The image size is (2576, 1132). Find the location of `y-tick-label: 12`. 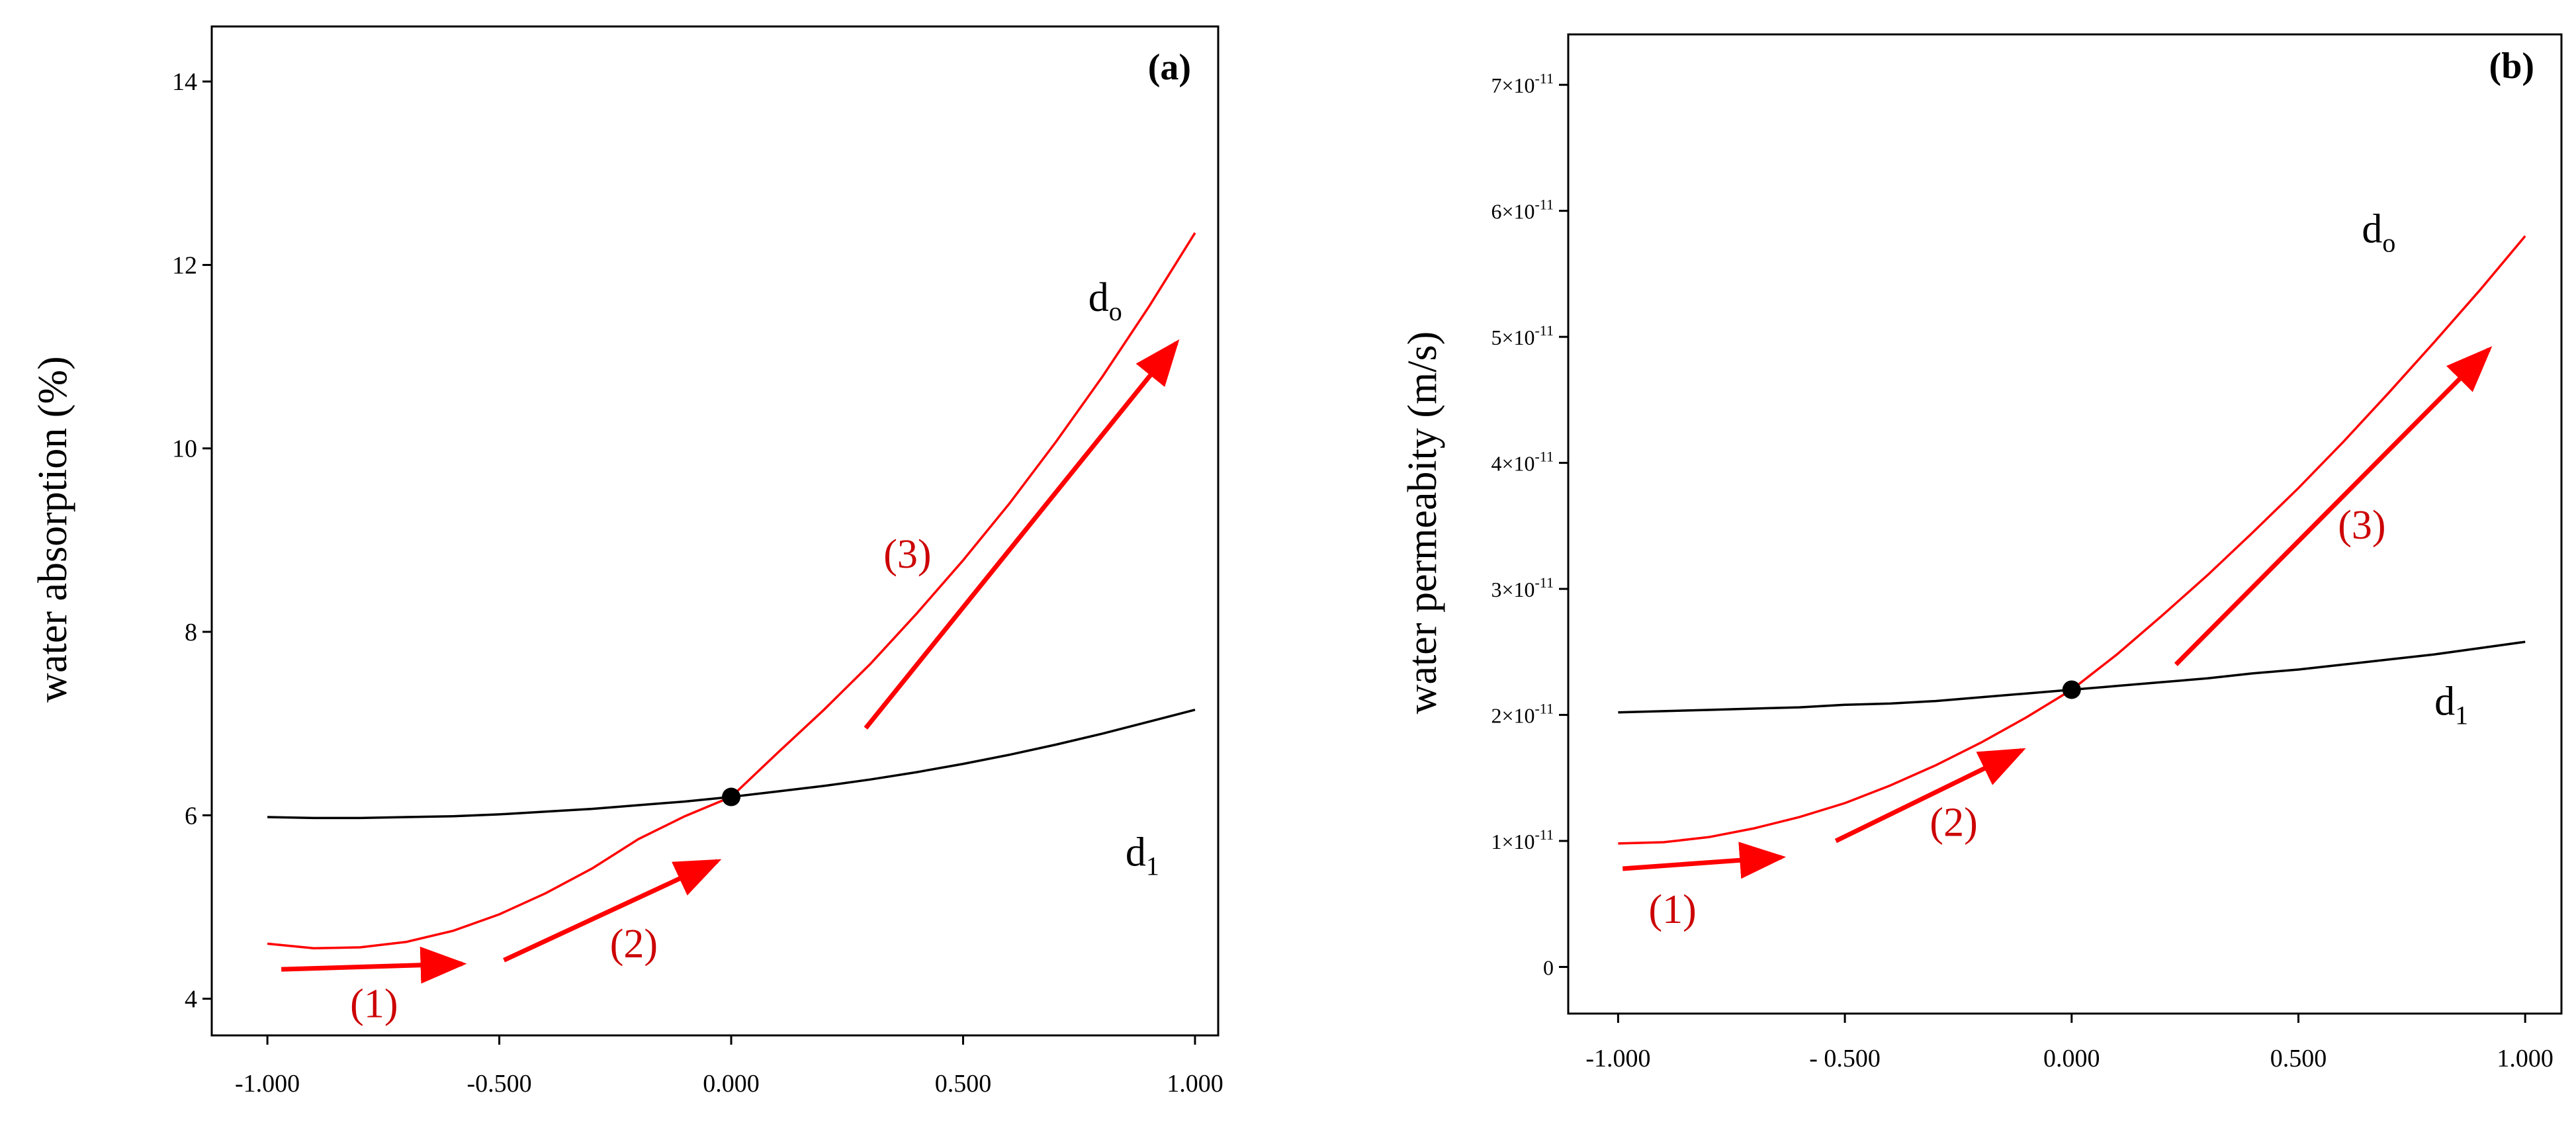

y-tick-label: 12 is located at coordinates (184, 265).